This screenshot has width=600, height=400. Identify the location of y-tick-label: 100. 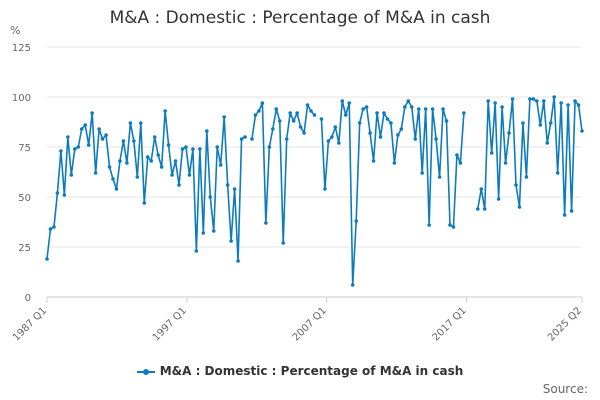
(21, 98).